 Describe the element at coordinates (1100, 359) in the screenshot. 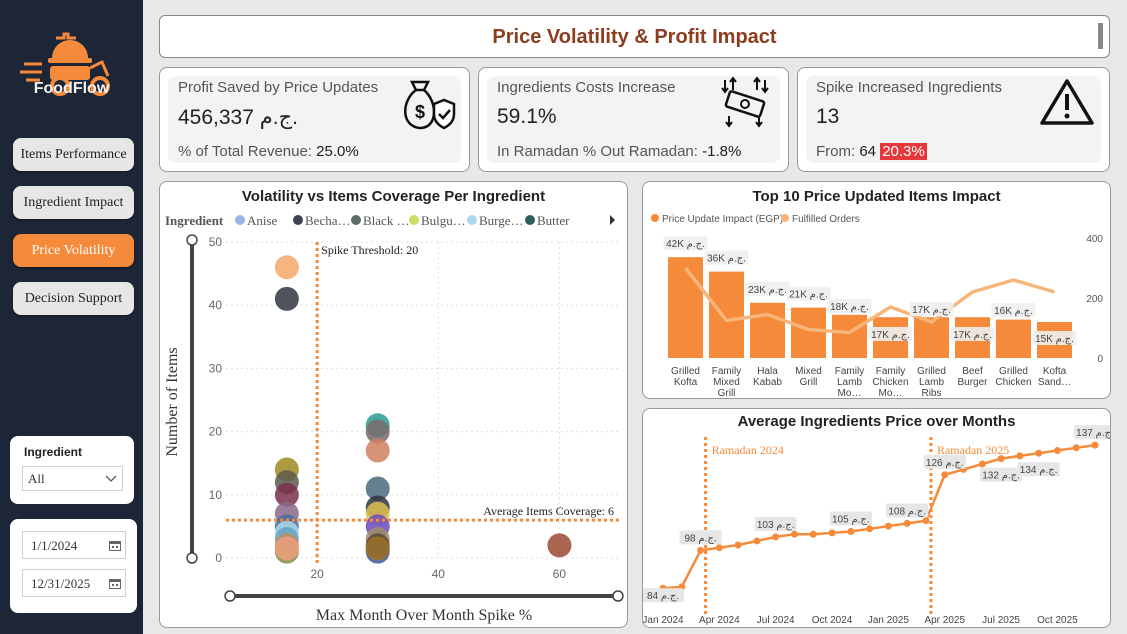

I see `y2-tick-label: 0` at that location.